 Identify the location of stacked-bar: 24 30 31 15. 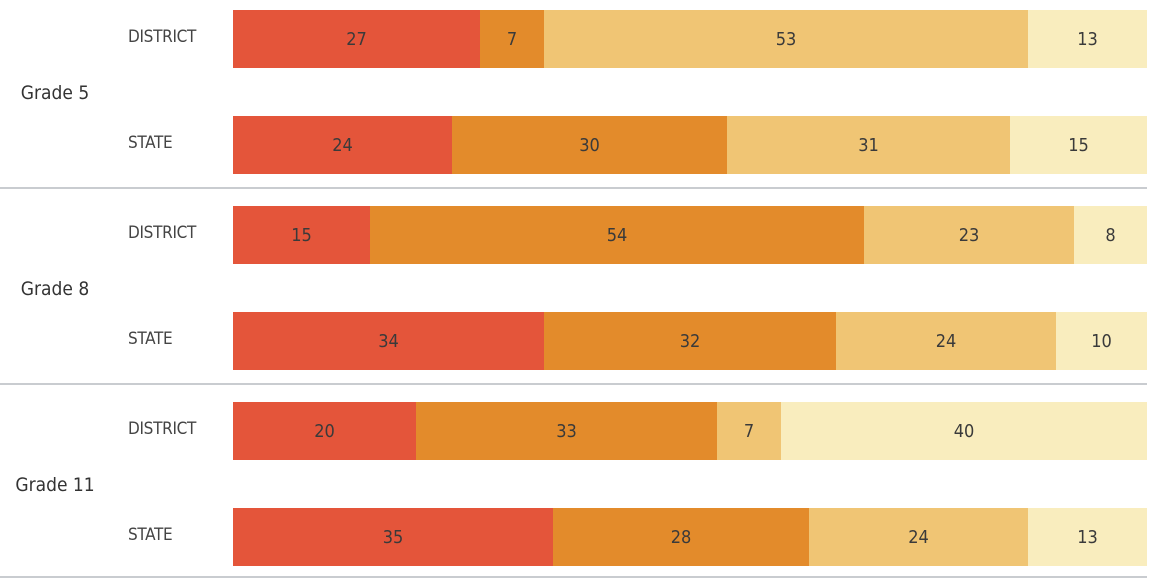
(690, 145).